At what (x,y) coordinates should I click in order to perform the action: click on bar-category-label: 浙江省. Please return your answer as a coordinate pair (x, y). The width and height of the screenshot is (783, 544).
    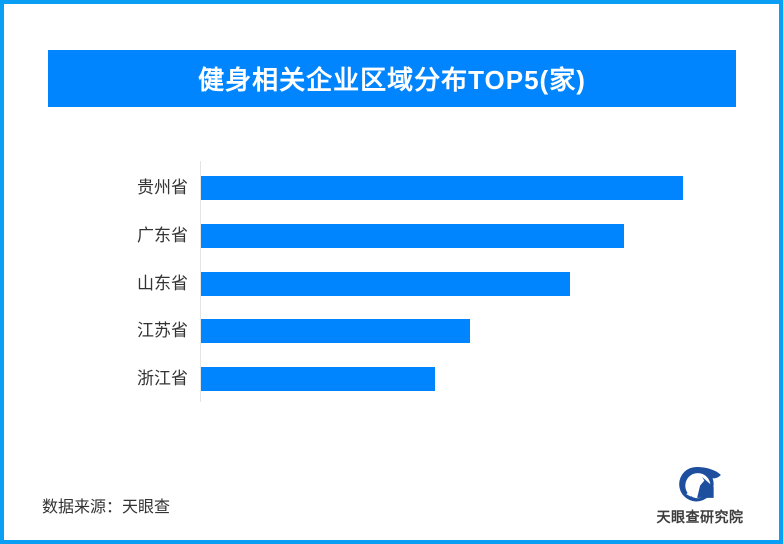
    Looking at the image, I should click on (162, 378).